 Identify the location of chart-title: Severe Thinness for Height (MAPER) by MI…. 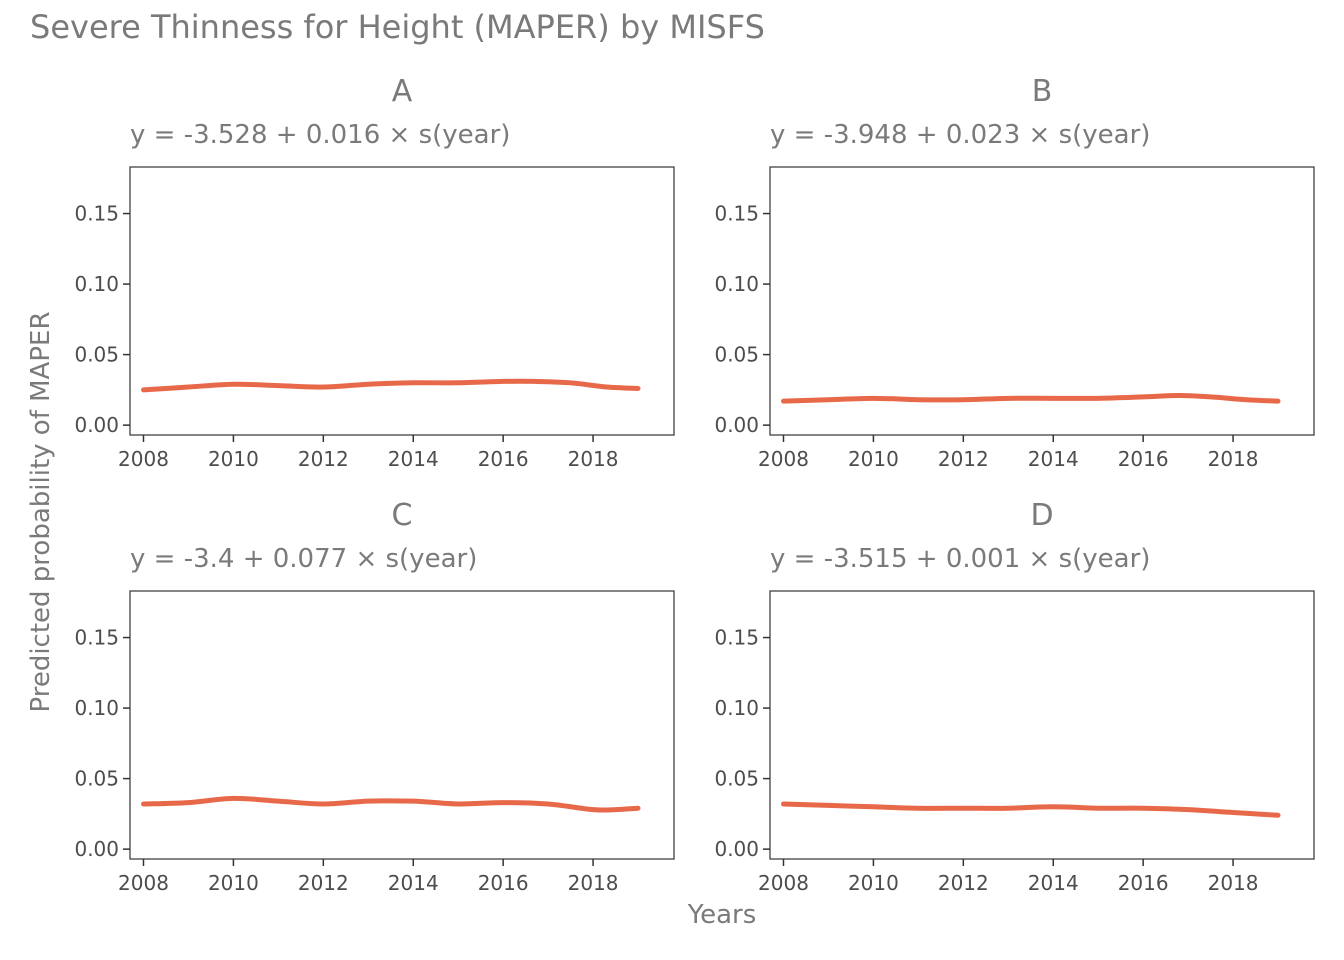
(397, 27).